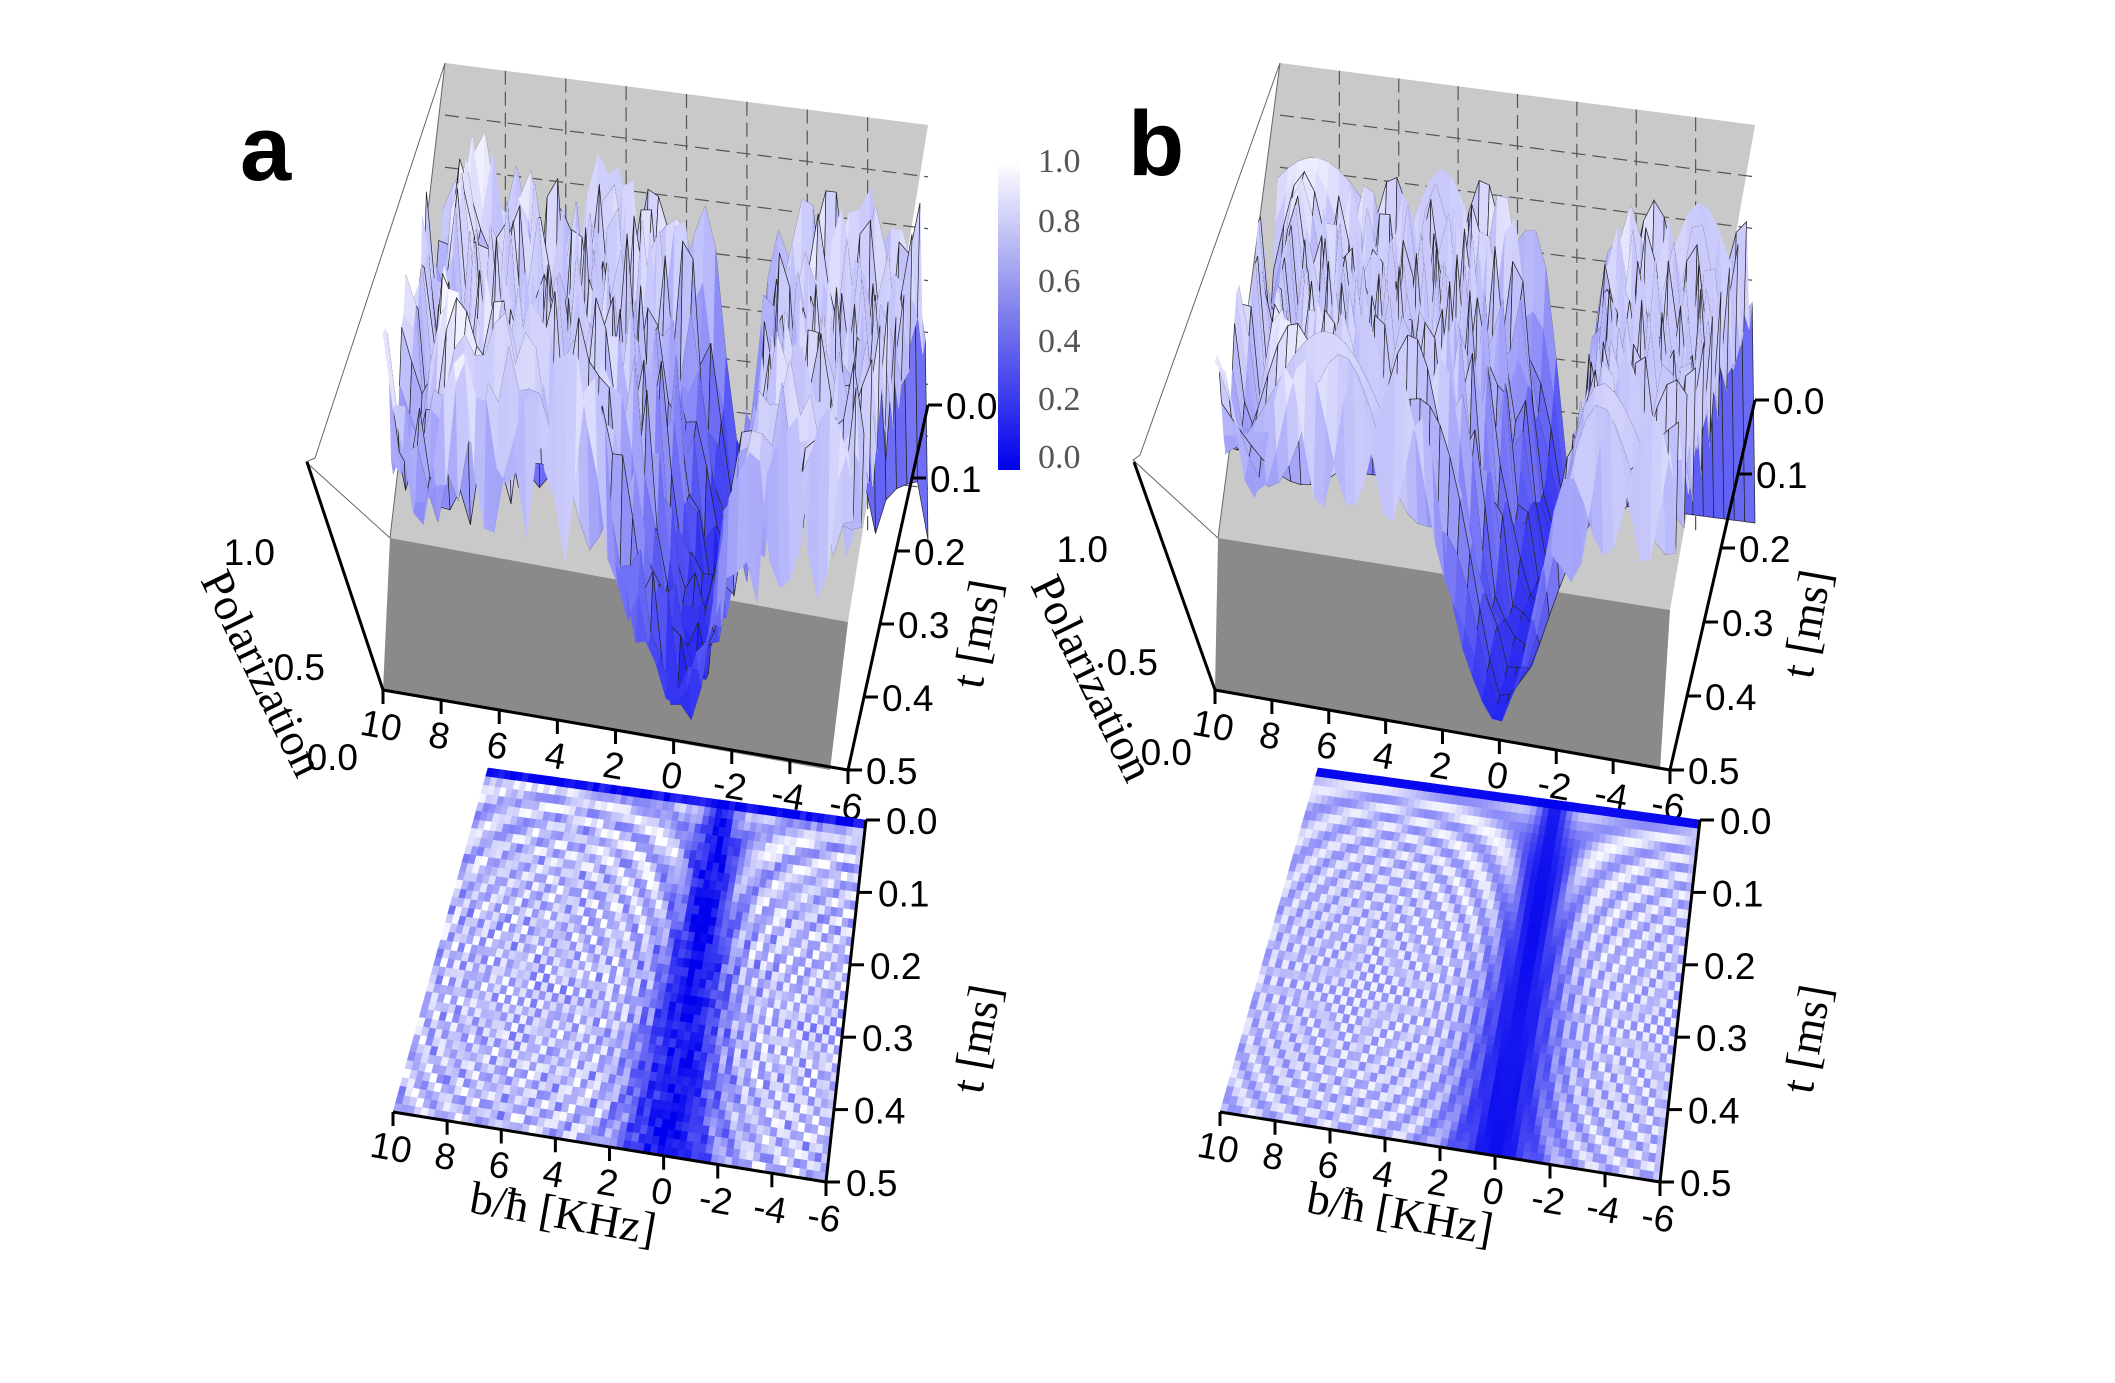 Image resolution: width=2115 pixels, height=1383 pixels. I want to click on colorbar-tick-2: 0.8, so click(1059, 221).